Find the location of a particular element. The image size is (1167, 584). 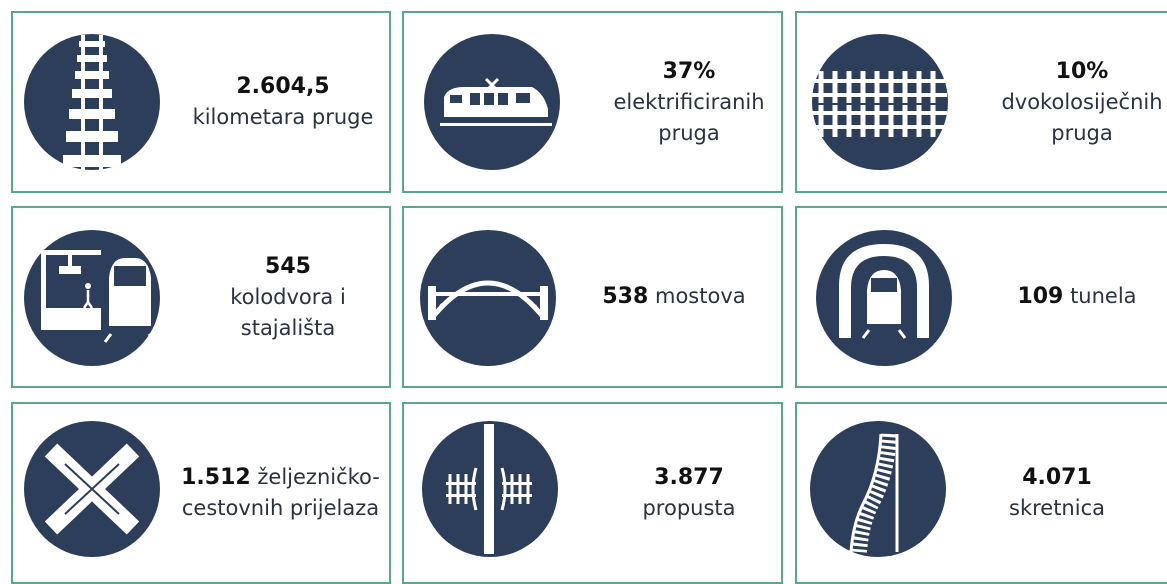

card-value: 109 is located at coordinates (1040, 296).